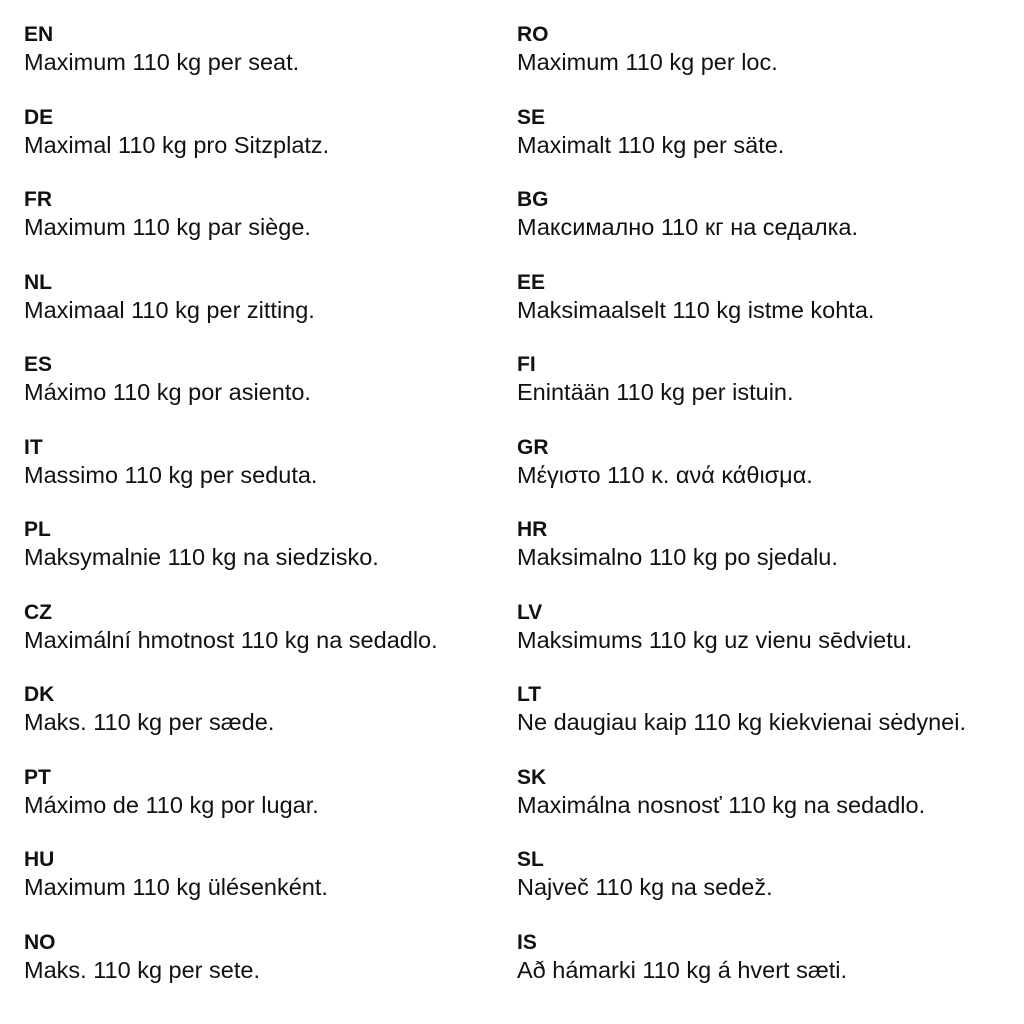 This screenshot has width=1024, height=1024. Describe the element at coordinates (38, 199) in the screenshot. I see `language-code: FR` at that location.